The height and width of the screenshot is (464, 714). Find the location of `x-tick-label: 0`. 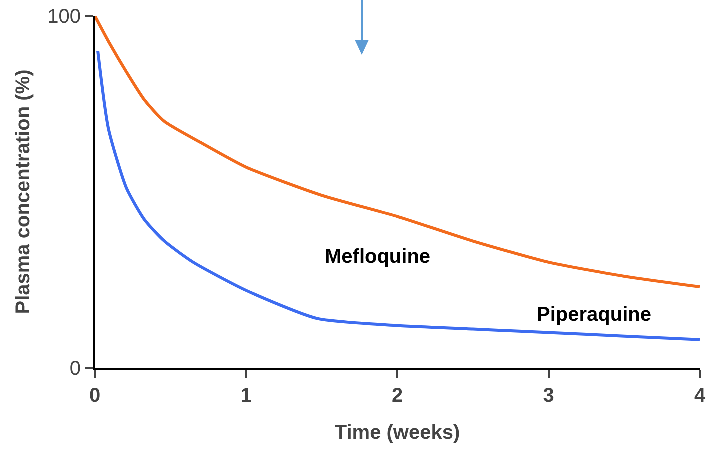

x-tick-label: 0 is located at coordinates (95, 396).